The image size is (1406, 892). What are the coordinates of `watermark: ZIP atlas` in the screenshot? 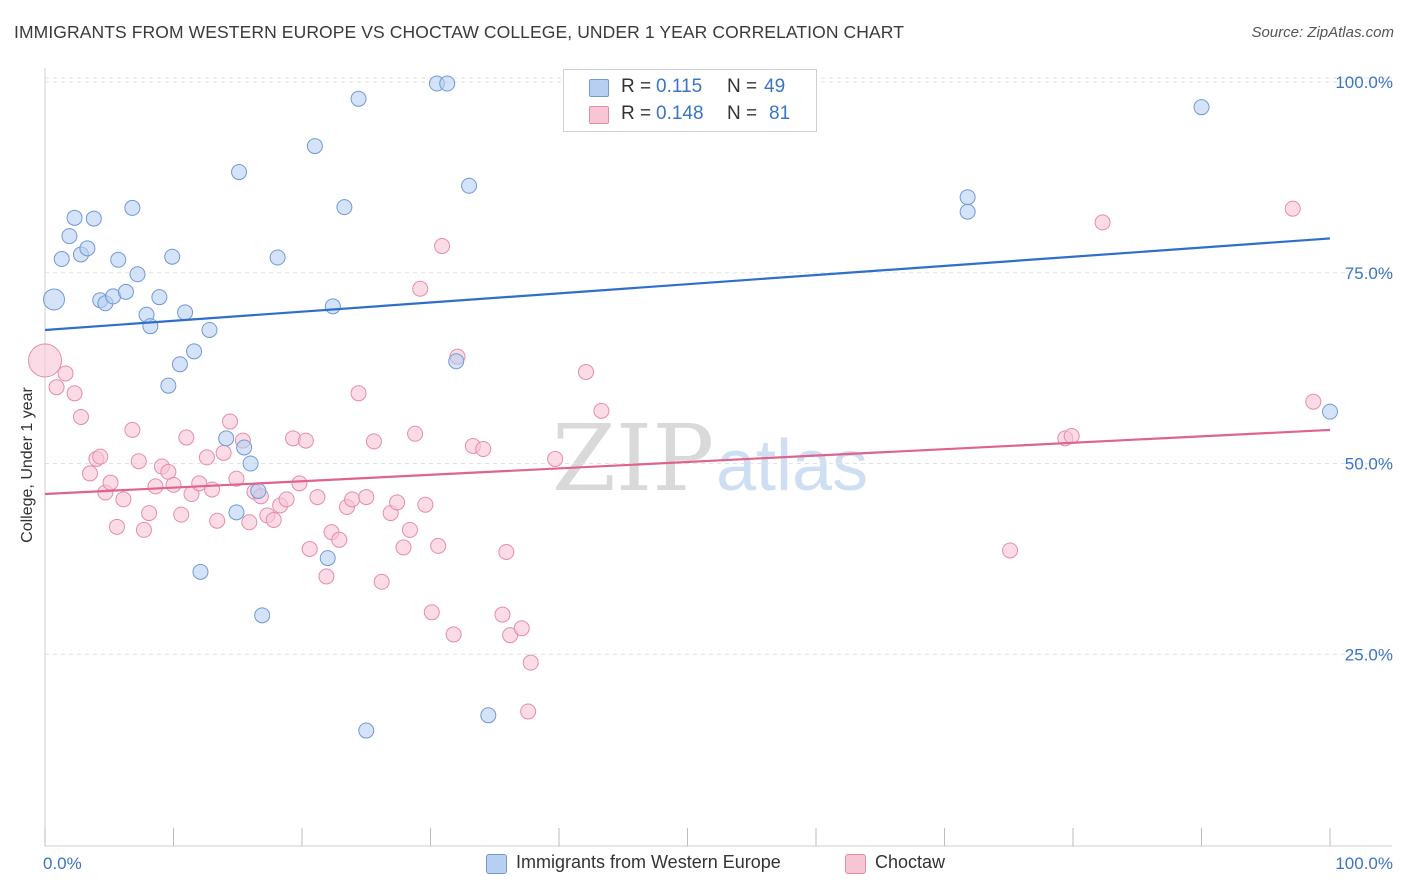 It's located at (710, 458).